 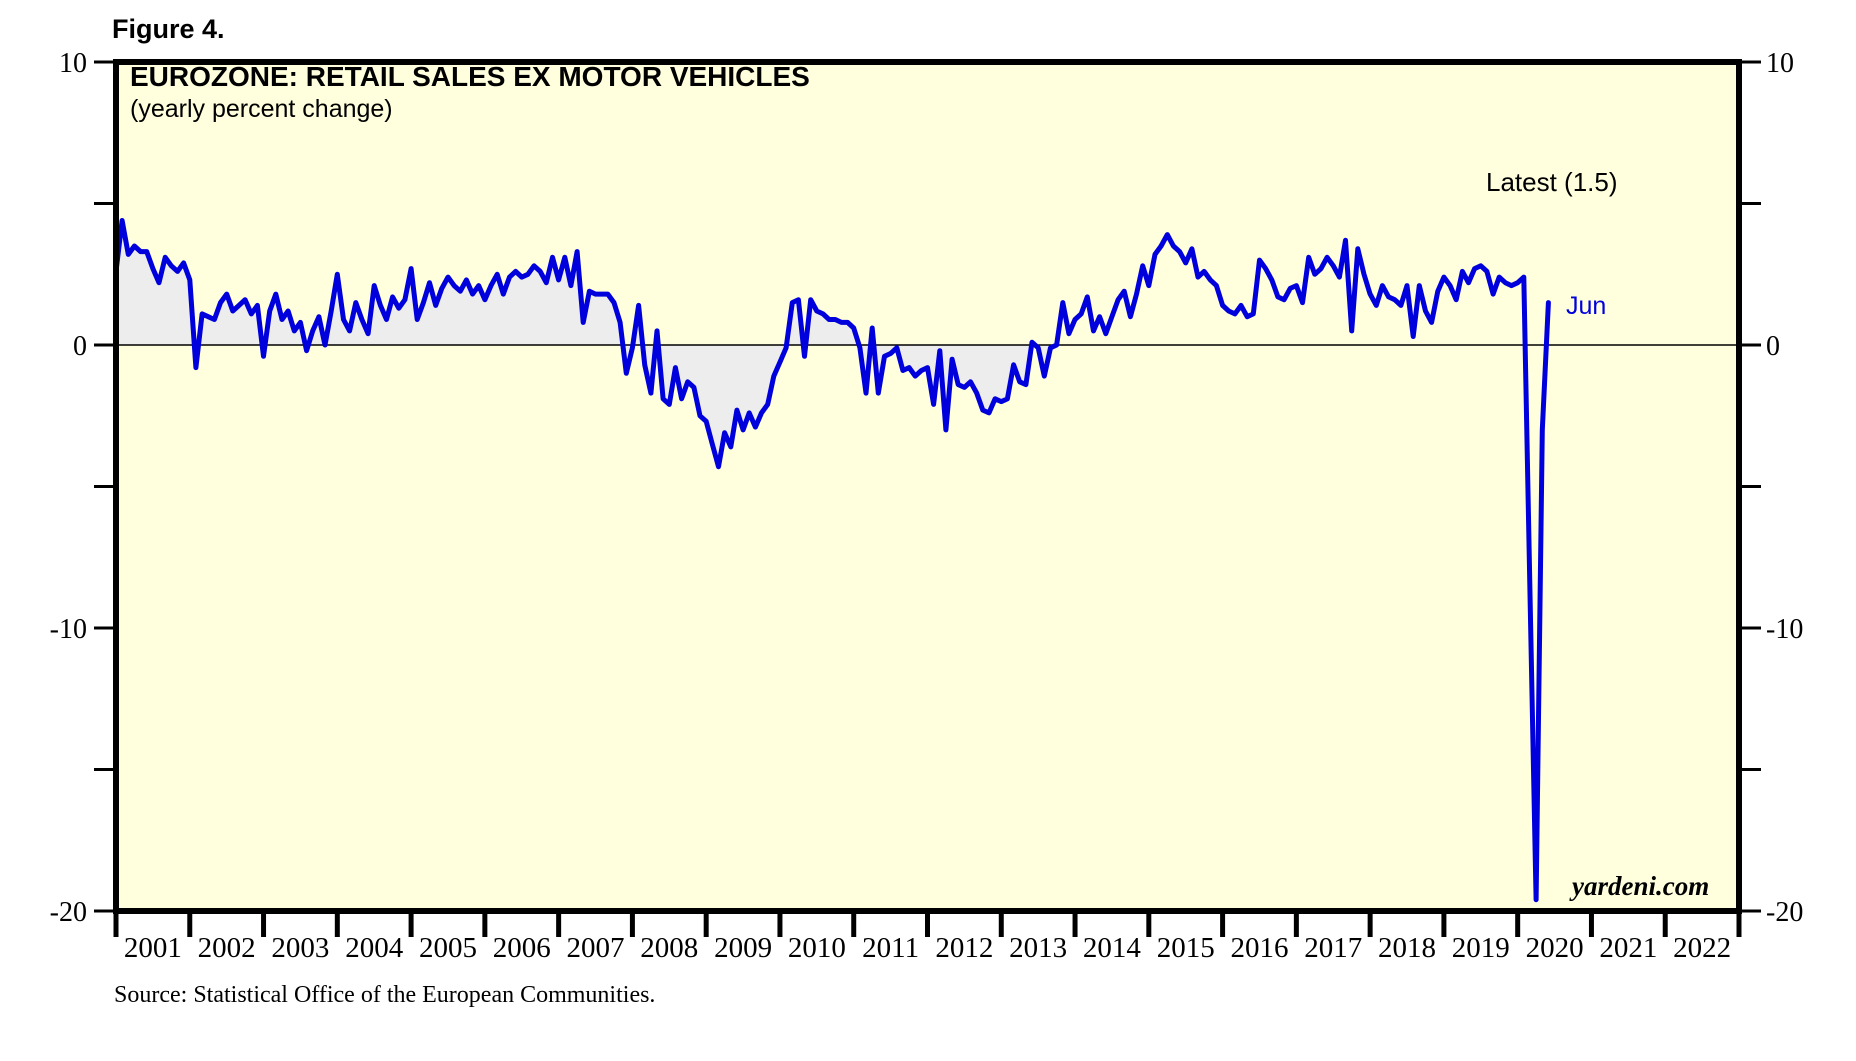 What do you see at coordinates (80, 346) in the screenshot?
I see `y-axis-label-left: 0` at bounding box center [80, 346].